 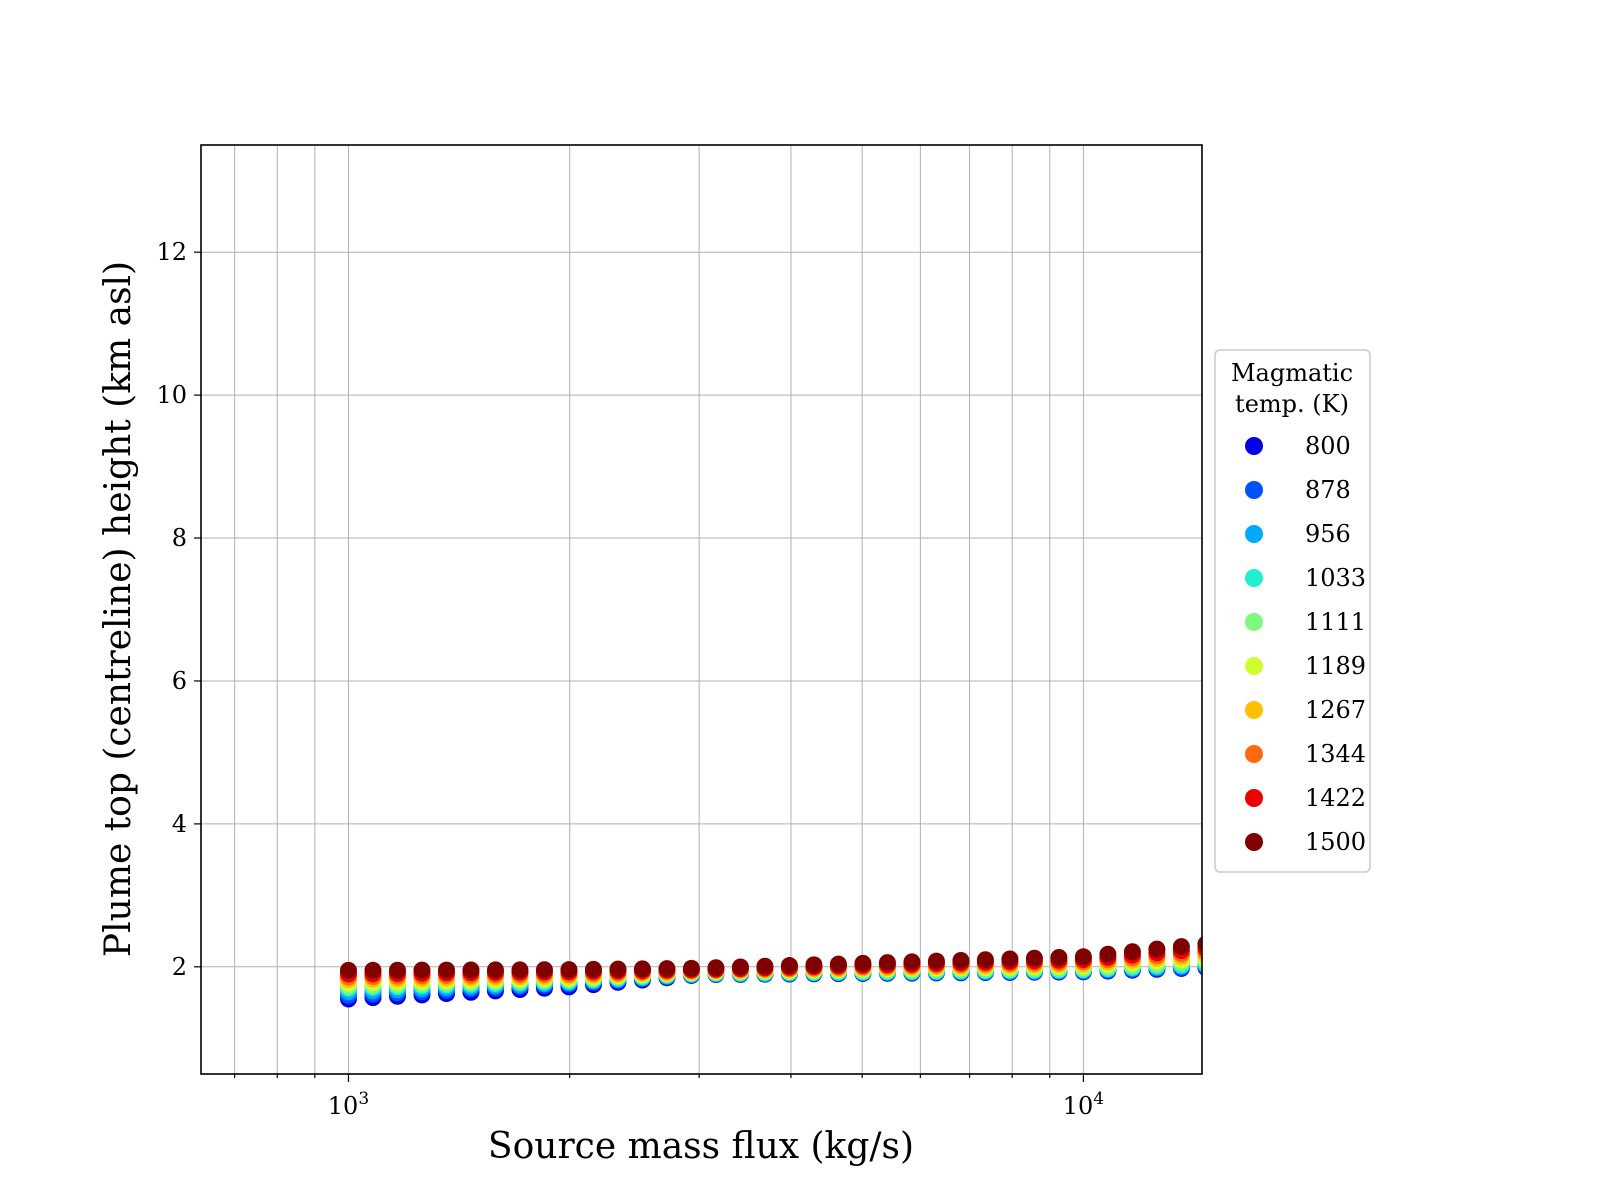 What do you see at coordinates (1292, 611) in the screenshot?
I see `legend-box` at bounding box center [1292, 611].